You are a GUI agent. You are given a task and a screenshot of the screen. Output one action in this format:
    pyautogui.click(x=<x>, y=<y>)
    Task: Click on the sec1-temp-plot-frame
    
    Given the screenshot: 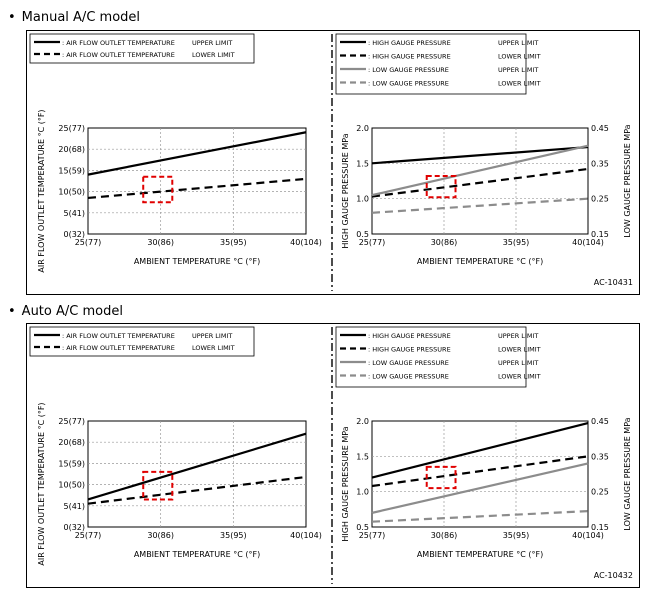 What is the action you would take?
    pyautogui.click(x=197, y=474)
    